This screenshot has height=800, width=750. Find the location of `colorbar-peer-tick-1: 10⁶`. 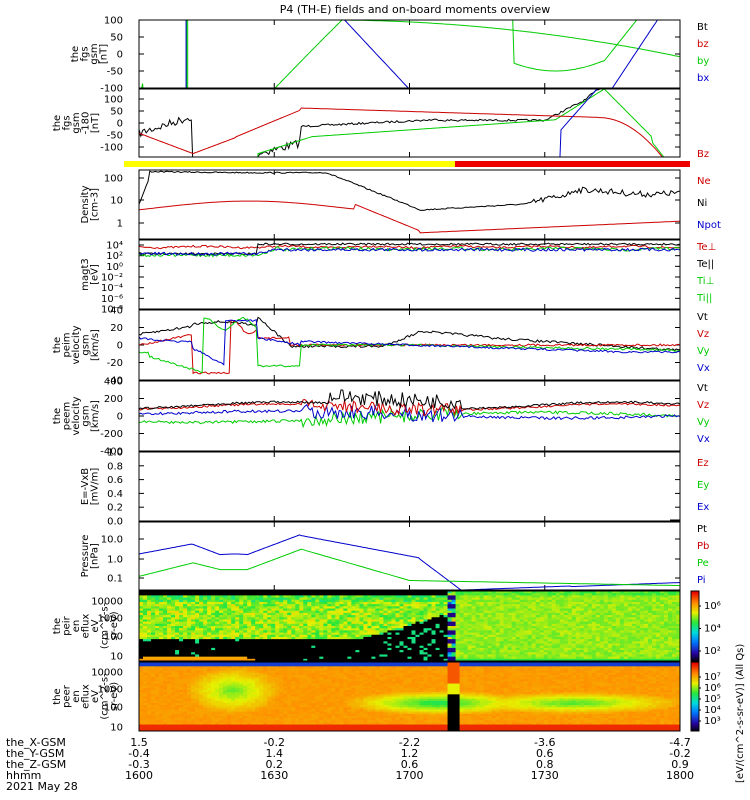

colorbar-peer-tick-1: 10⁶ is located at coordinates (712, 688).